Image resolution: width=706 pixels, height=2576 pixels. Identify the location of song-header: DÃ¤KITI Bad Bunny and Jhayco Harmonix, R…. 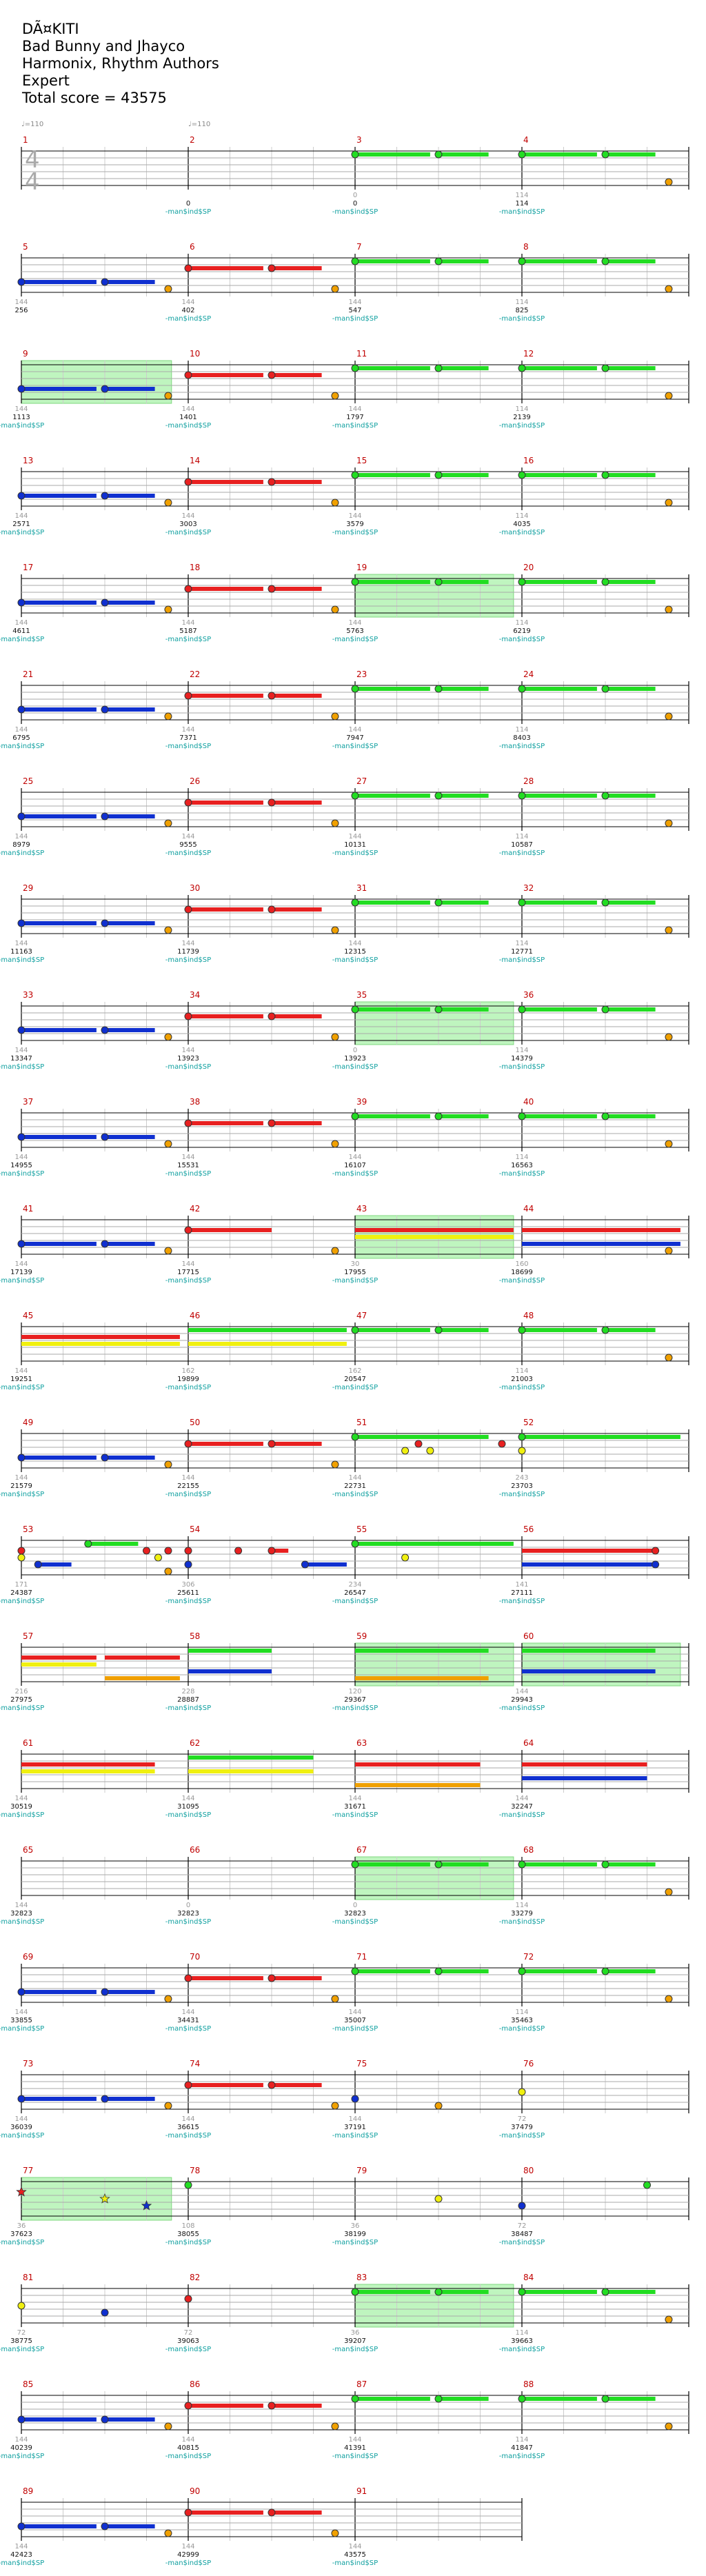
(121, 64).